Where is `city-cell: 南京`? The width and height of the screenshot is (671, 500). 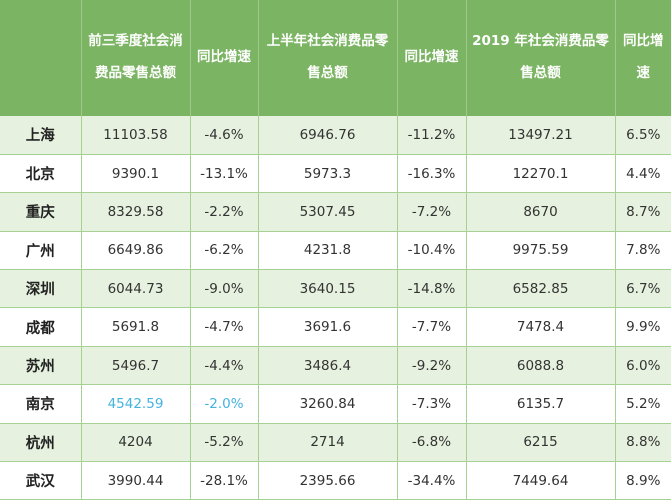
city-cell: 南京 is located at coordinates (41, 404).